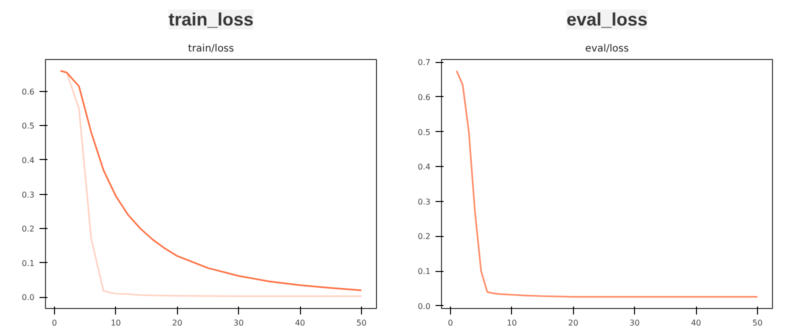 The height and width of the screenshot is (333, 792). What do you see at coordinates (607, 20) in the screenshot?
I see `chart-title: eval_loss` at bounding box center [607, 20].